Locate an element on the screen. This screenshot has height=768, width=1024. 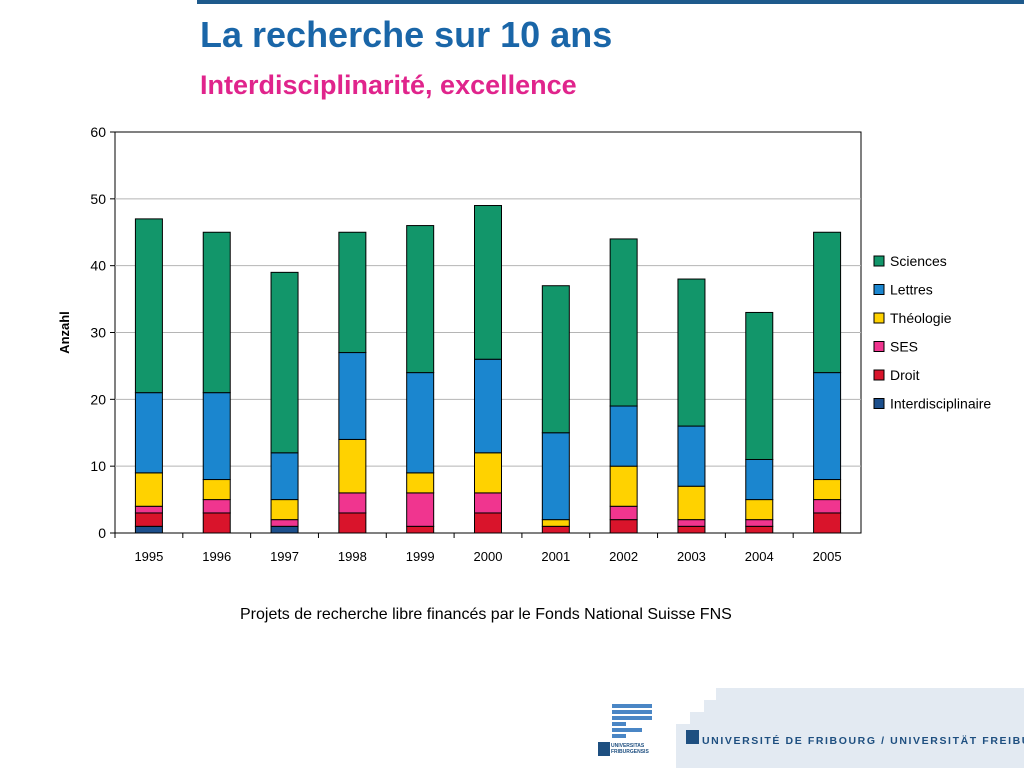
x-tick-label-1999: 1999 is located at coordinates (420, 556).